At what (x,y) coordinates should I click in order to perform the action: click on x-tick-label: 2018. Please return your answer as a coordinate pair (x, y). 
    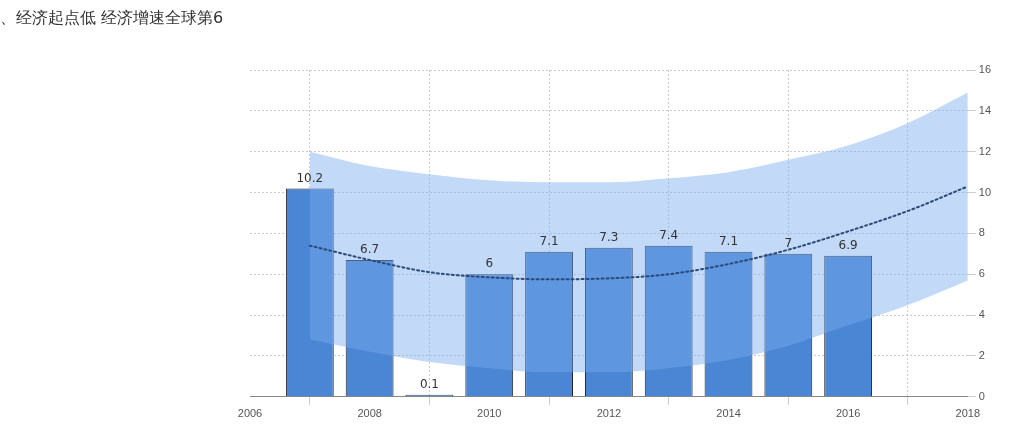
    Looking at the image, I should click on (968, 413).